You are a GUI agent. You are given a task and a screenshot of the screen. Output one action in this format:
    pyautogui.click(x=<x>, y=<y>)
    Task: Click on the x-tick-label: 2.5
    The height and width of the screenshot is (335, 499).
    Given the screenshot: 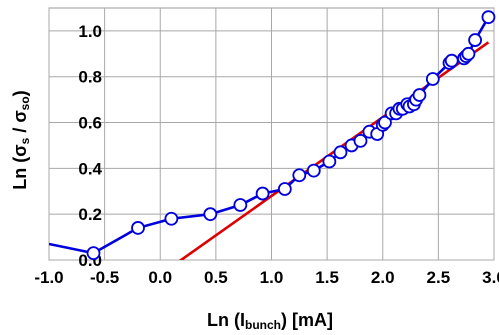 What is the action you would take?
    pyautogui.click(x=439, y=277)
    